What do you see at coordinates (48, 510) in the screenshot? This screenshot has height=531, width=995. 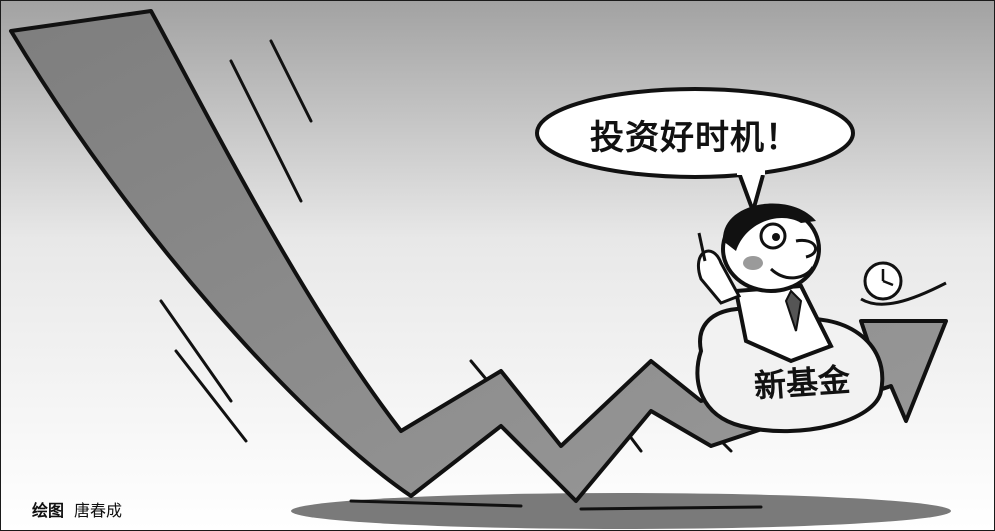 I see `credit-label: 绘图` at bounding box center [48, 510].